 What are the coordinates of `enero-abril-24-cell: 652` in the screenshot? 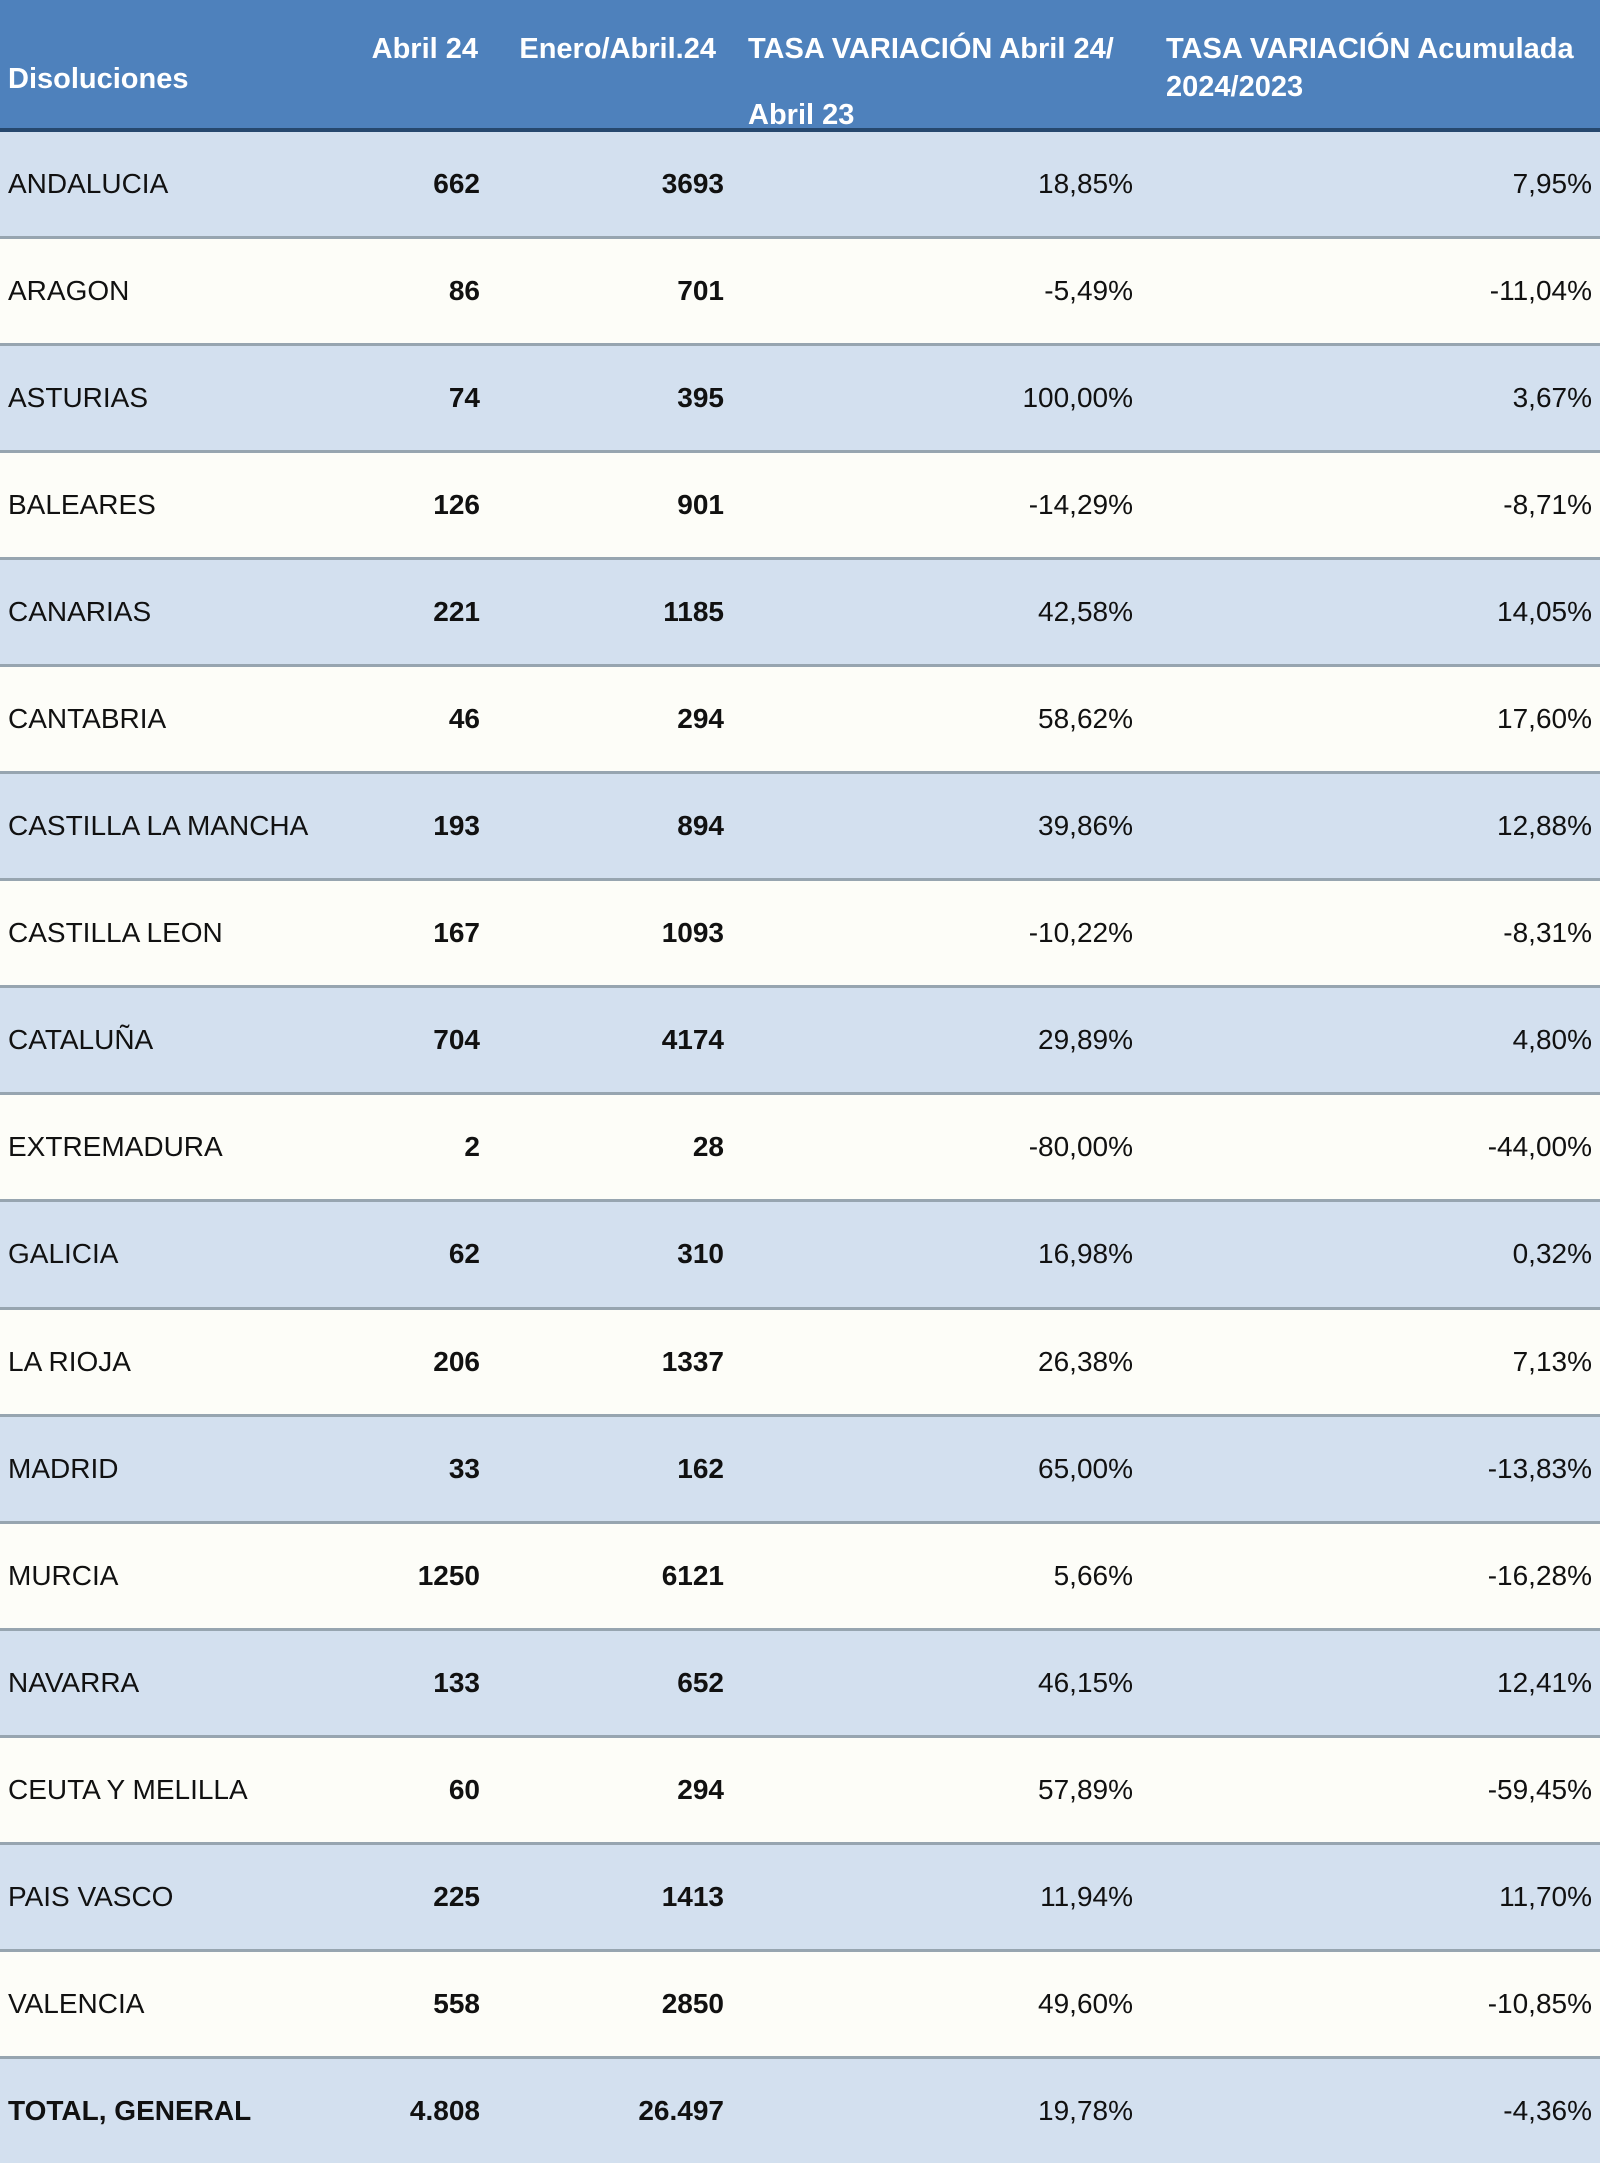 It's located at (700, 1682).